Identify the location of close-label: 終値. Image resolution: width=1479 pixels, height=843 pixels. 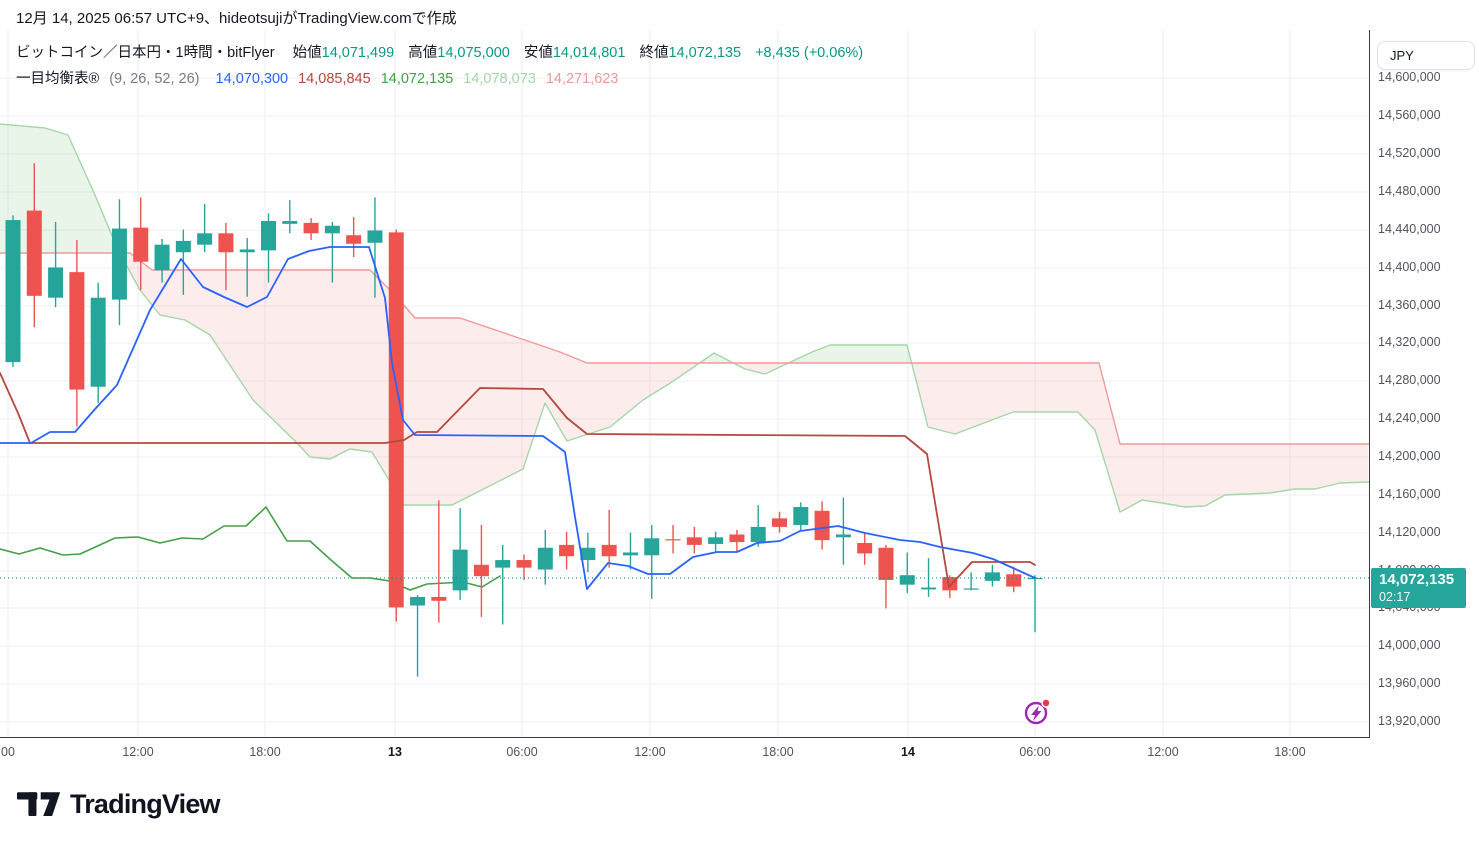
(654, 53).